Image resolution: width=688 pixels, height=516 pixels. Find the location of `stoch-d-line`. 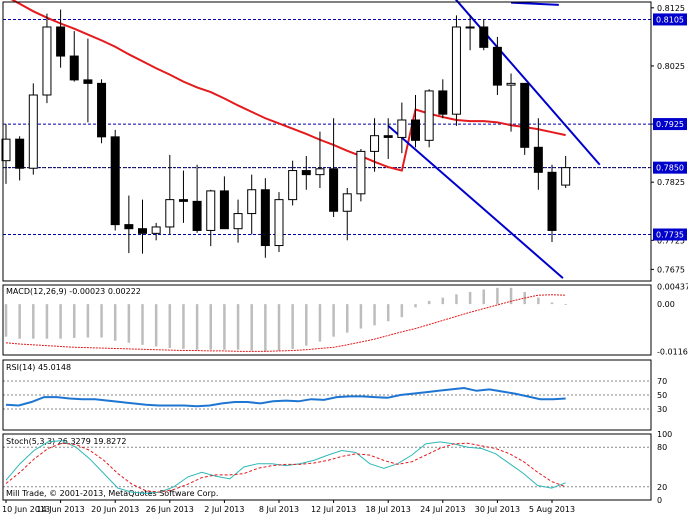

stoch-d-line is located at coordinates (285, 467).